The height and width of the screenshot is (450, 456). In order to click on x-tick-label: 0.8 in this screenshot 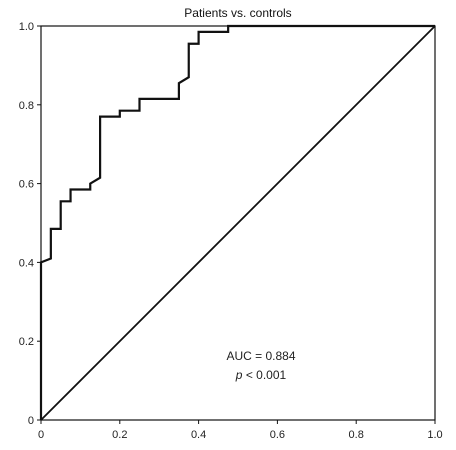, I will do `click(356, 435)`.